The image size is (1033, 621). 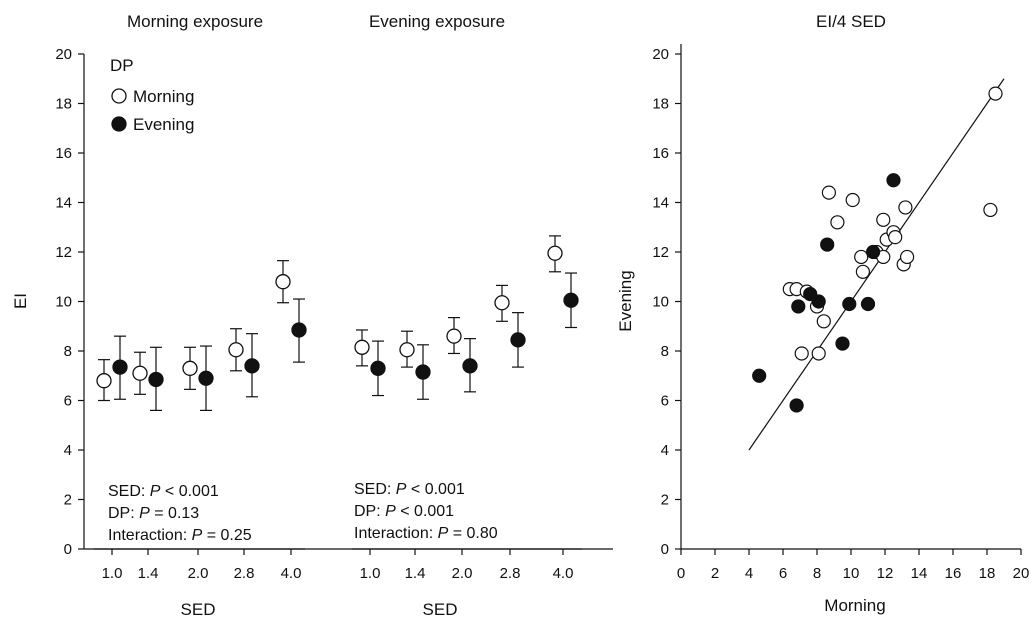 What do you see at coordinates (426, 533) in the screenshot?
I see `stat-evening-interaction: Interaction: P = 0.80` at bounding box center [426, 533].